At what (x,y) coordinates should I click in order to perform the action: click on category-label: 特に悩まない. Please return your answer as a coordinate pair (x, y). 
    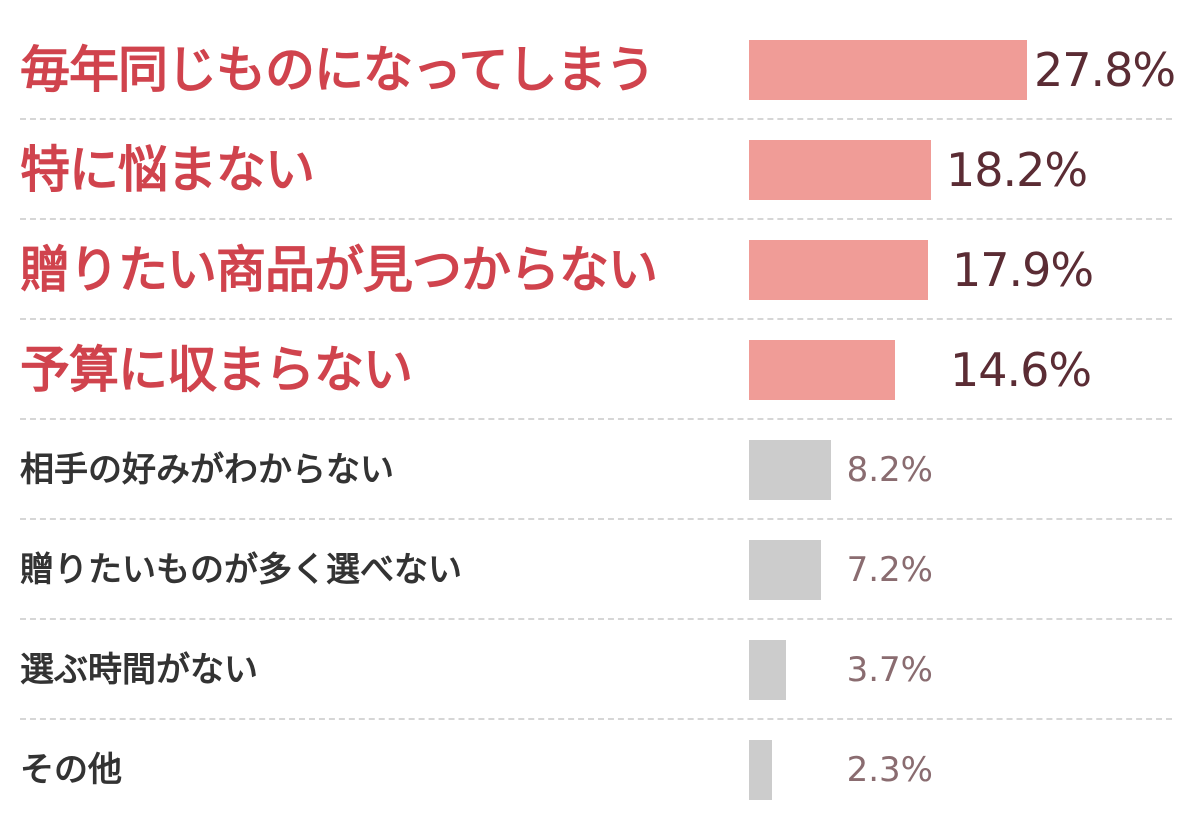
    Looking at the image, I should click on (167, 170).